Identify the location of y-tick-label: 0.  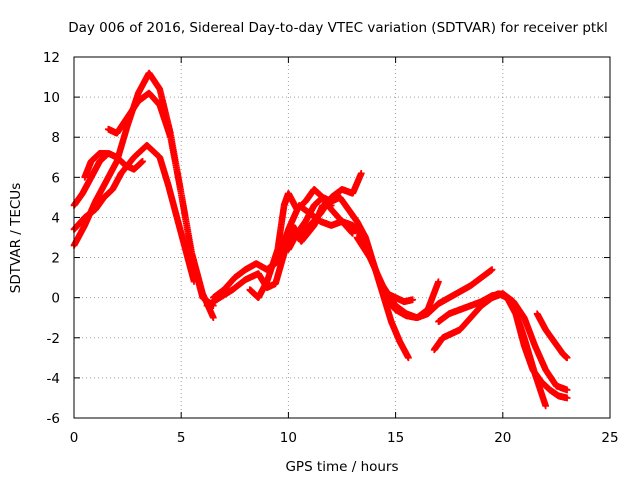
(55, 299).